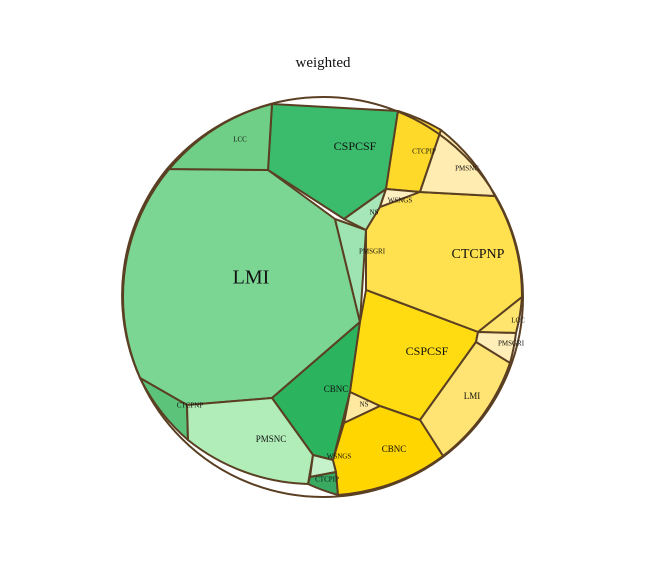 This screenshot has height=580, width=646. Describe the element at coordinates (251, 278) in the screenshot. I see `label-green-lmi: LMI` at that location.